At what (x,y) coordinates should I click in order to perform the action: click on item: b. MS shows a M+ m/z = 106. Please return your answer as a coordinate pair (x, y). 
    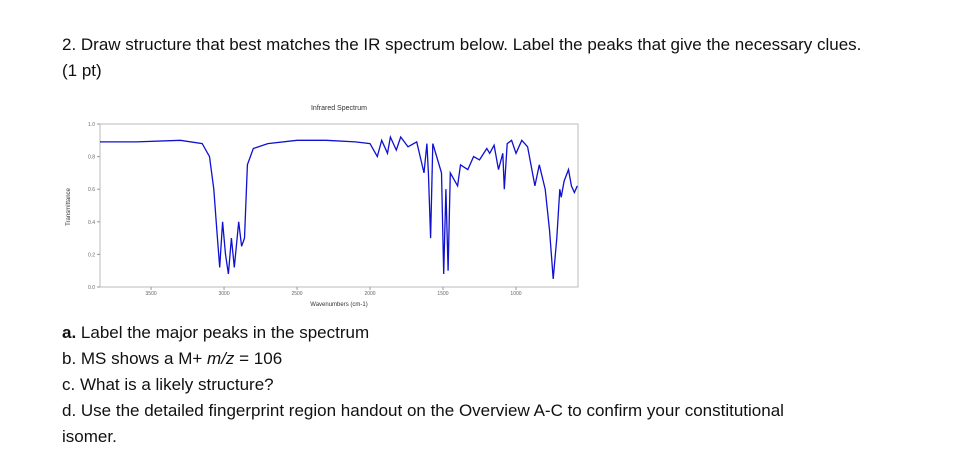
    Looking at the image, I should click on (442, 359).